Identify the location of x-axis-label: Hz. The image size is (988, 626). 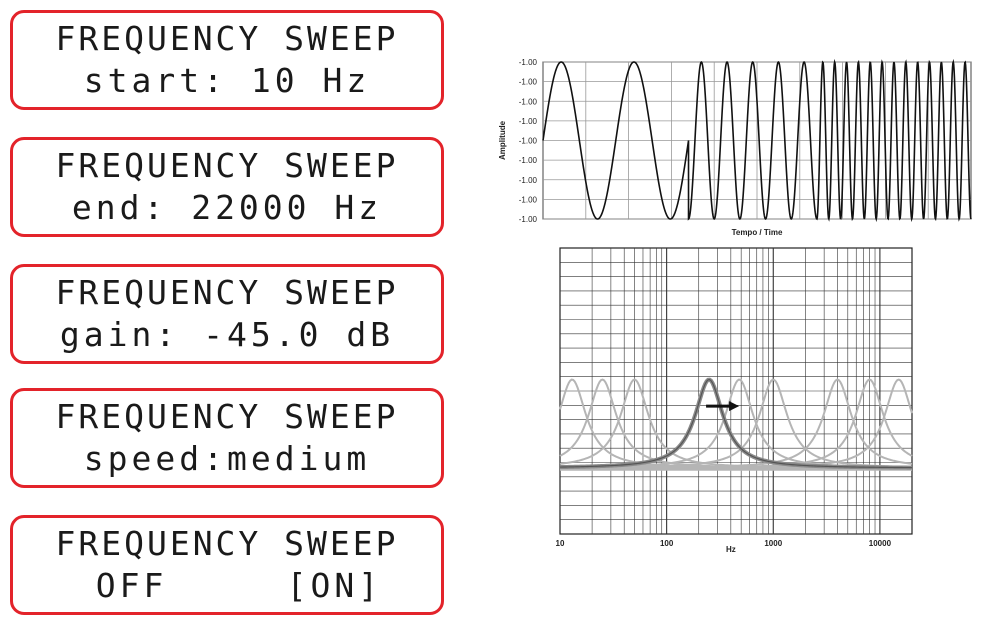
(731, 549).